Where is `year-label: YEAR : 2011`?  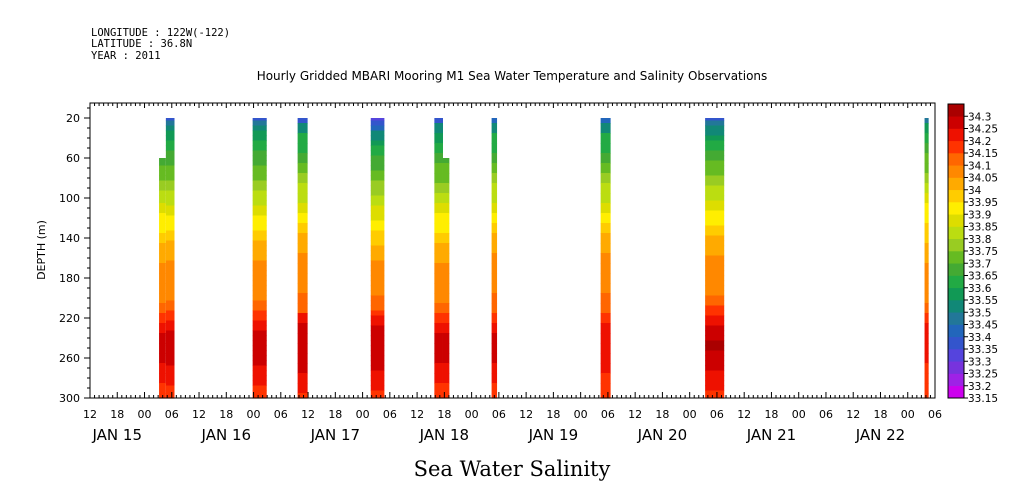 year-label: YEAR : 2011 is located at coordinates (126, 56).